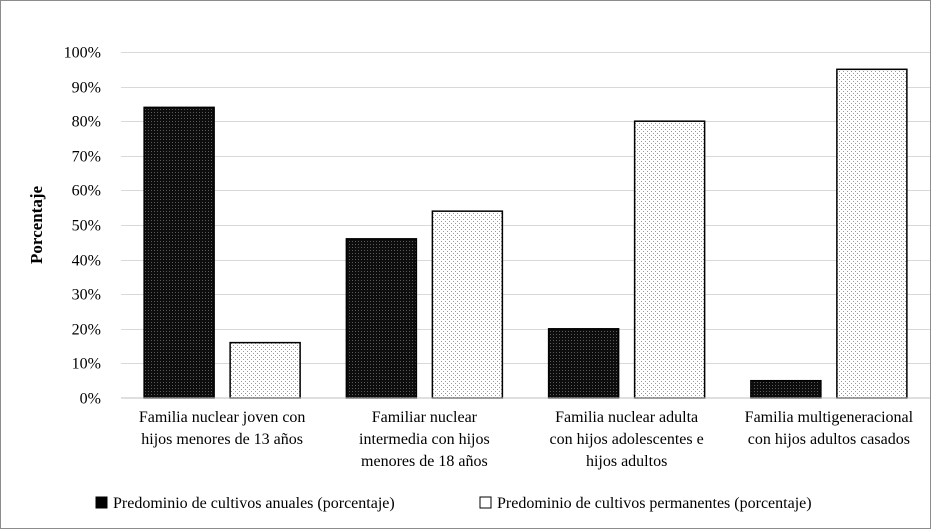 The width and height of the screenshot is (931, 529). I want to click on y-tick-label: 20%, so click(86, 330).